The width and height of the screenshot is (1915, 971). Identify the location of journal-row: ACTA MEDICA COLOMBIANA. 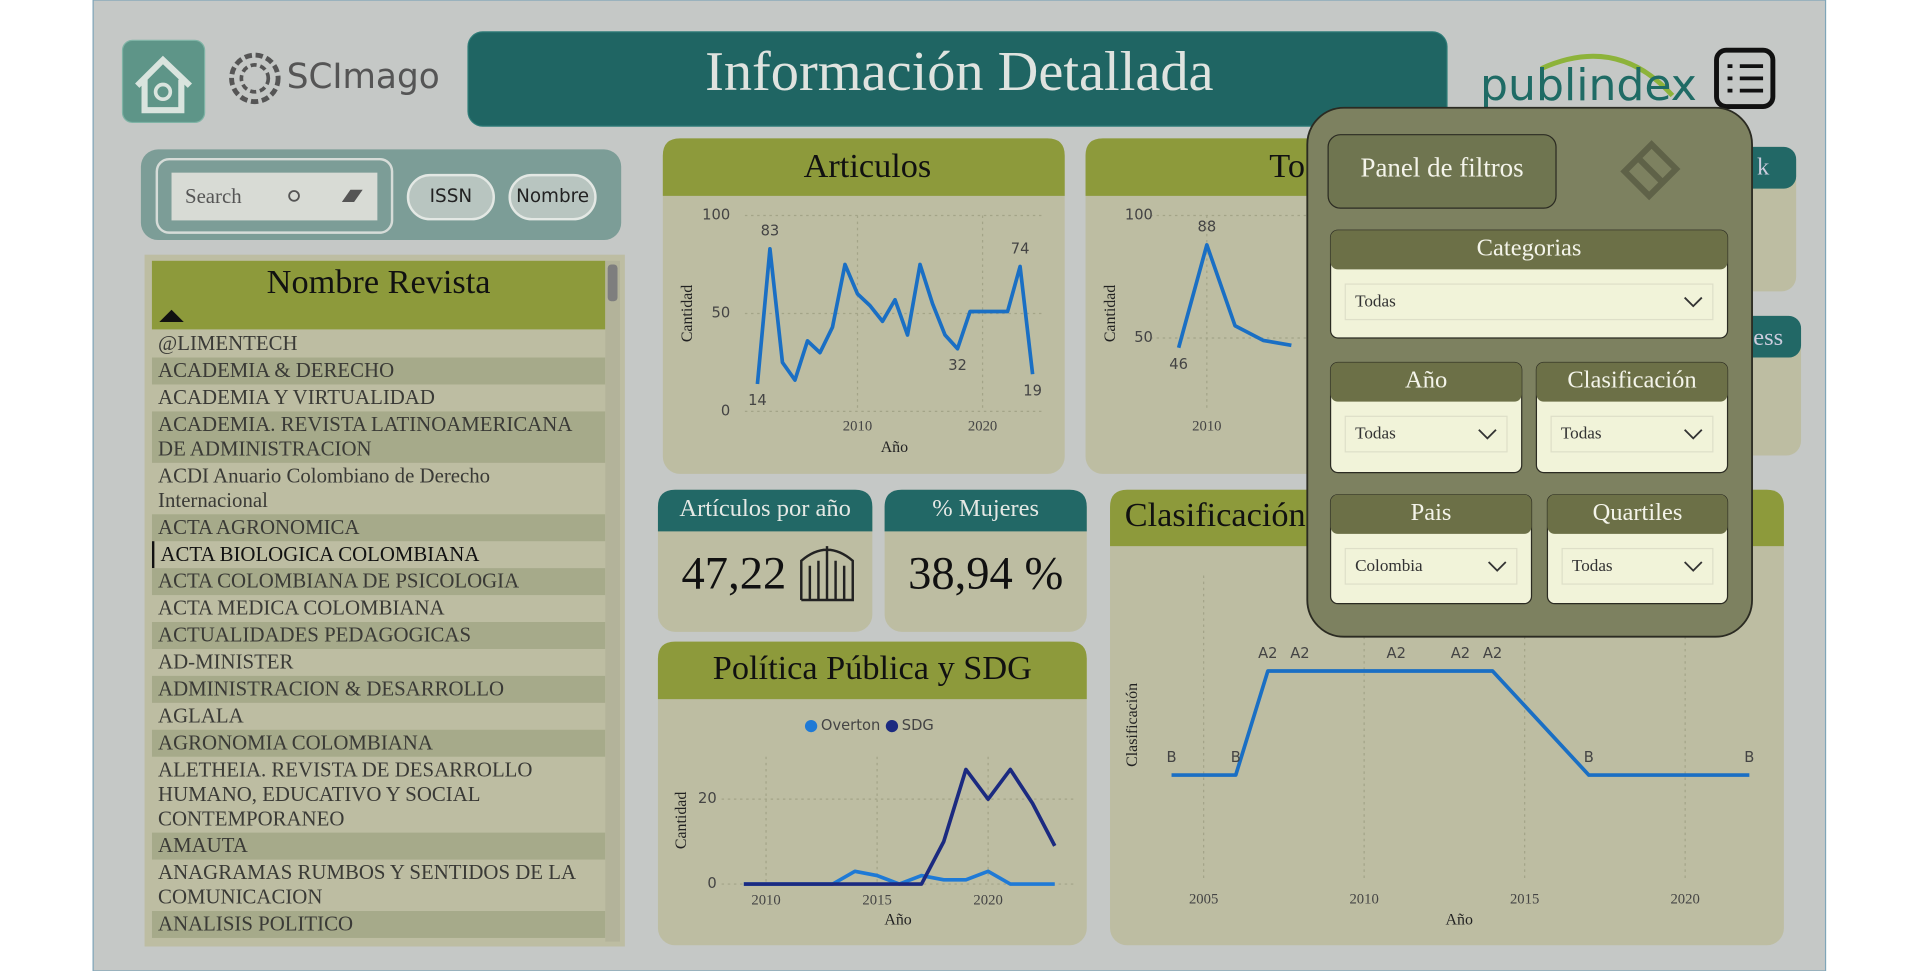
(301, 608).